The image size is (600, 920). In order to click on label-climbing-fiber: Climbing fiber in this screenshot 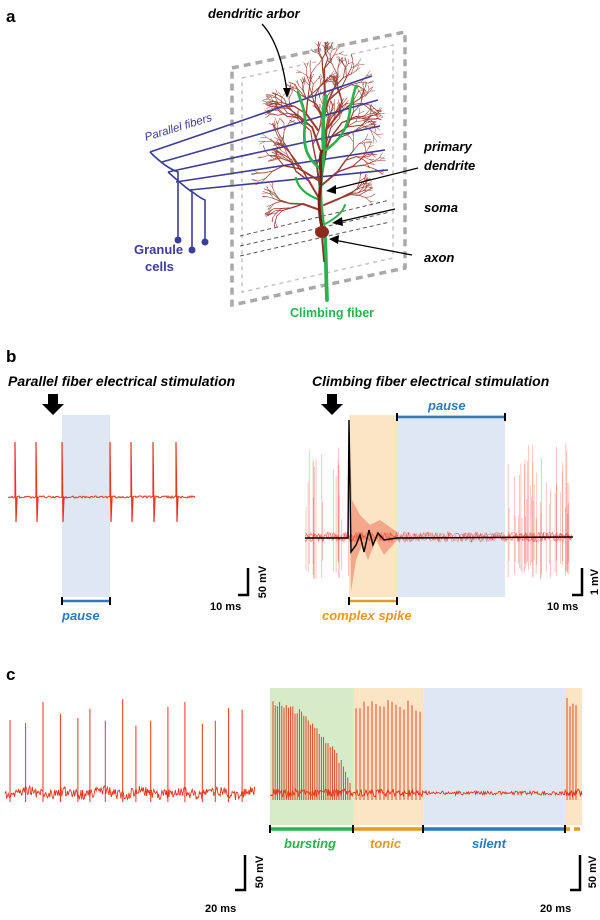, I will do `click(332, 313)`.